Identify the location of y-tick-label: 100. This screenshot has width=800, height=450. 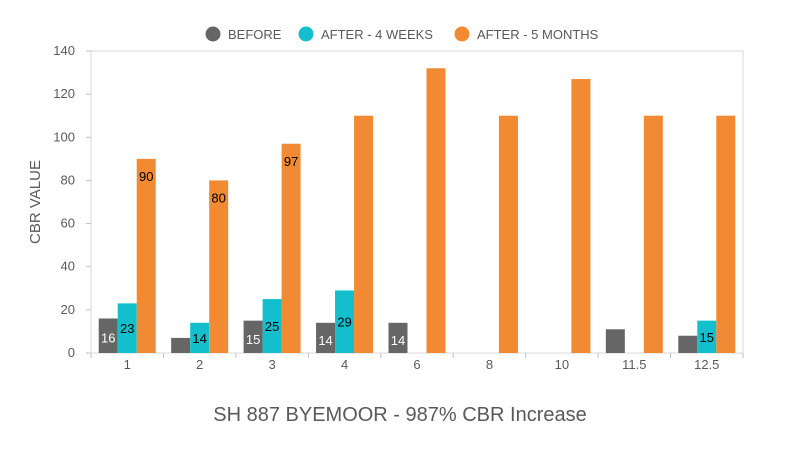
(64, 136).